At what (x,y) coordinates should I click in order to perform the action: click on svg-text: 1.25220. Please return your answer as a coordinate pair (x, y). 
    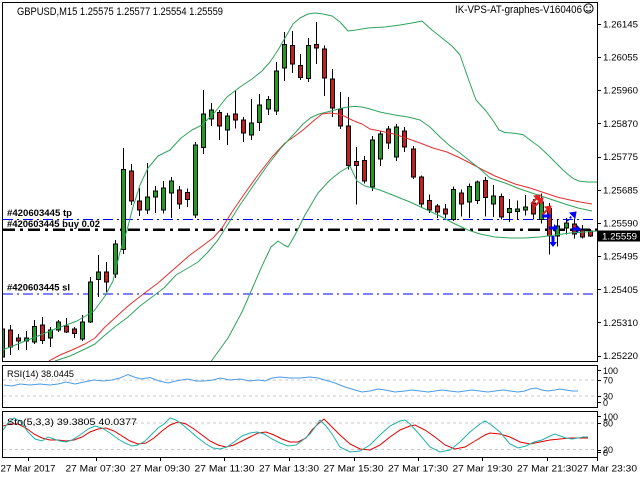
    Looking at the image, I should click on (620, 356).